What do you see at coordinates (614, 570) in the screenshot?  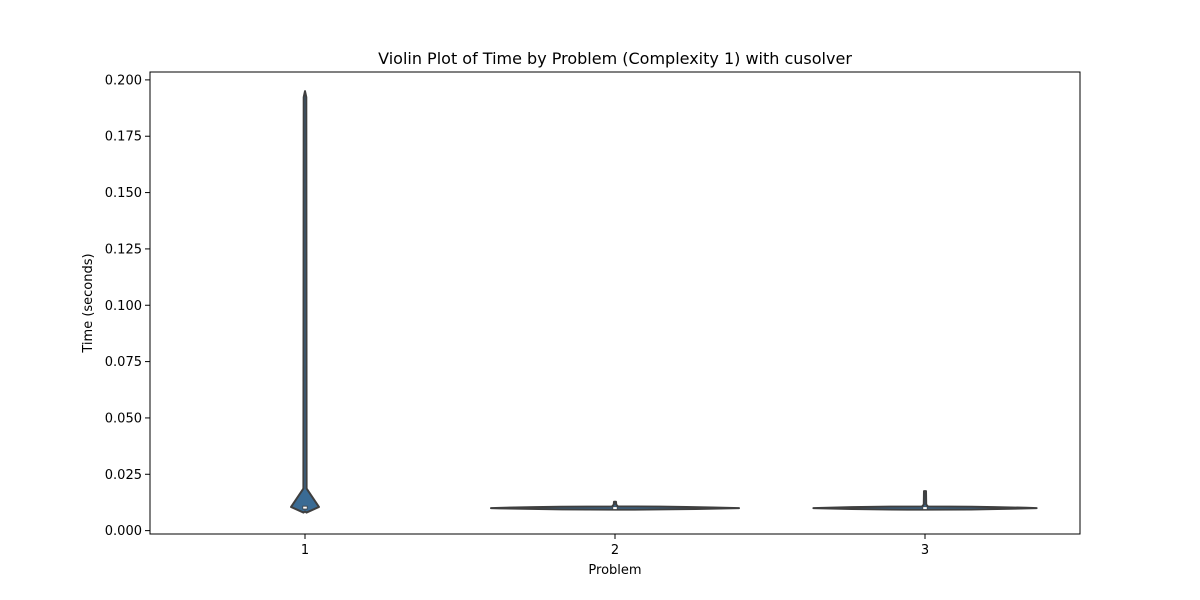 I see `x-axis-label: Problem` at bounding box center [614, 570].